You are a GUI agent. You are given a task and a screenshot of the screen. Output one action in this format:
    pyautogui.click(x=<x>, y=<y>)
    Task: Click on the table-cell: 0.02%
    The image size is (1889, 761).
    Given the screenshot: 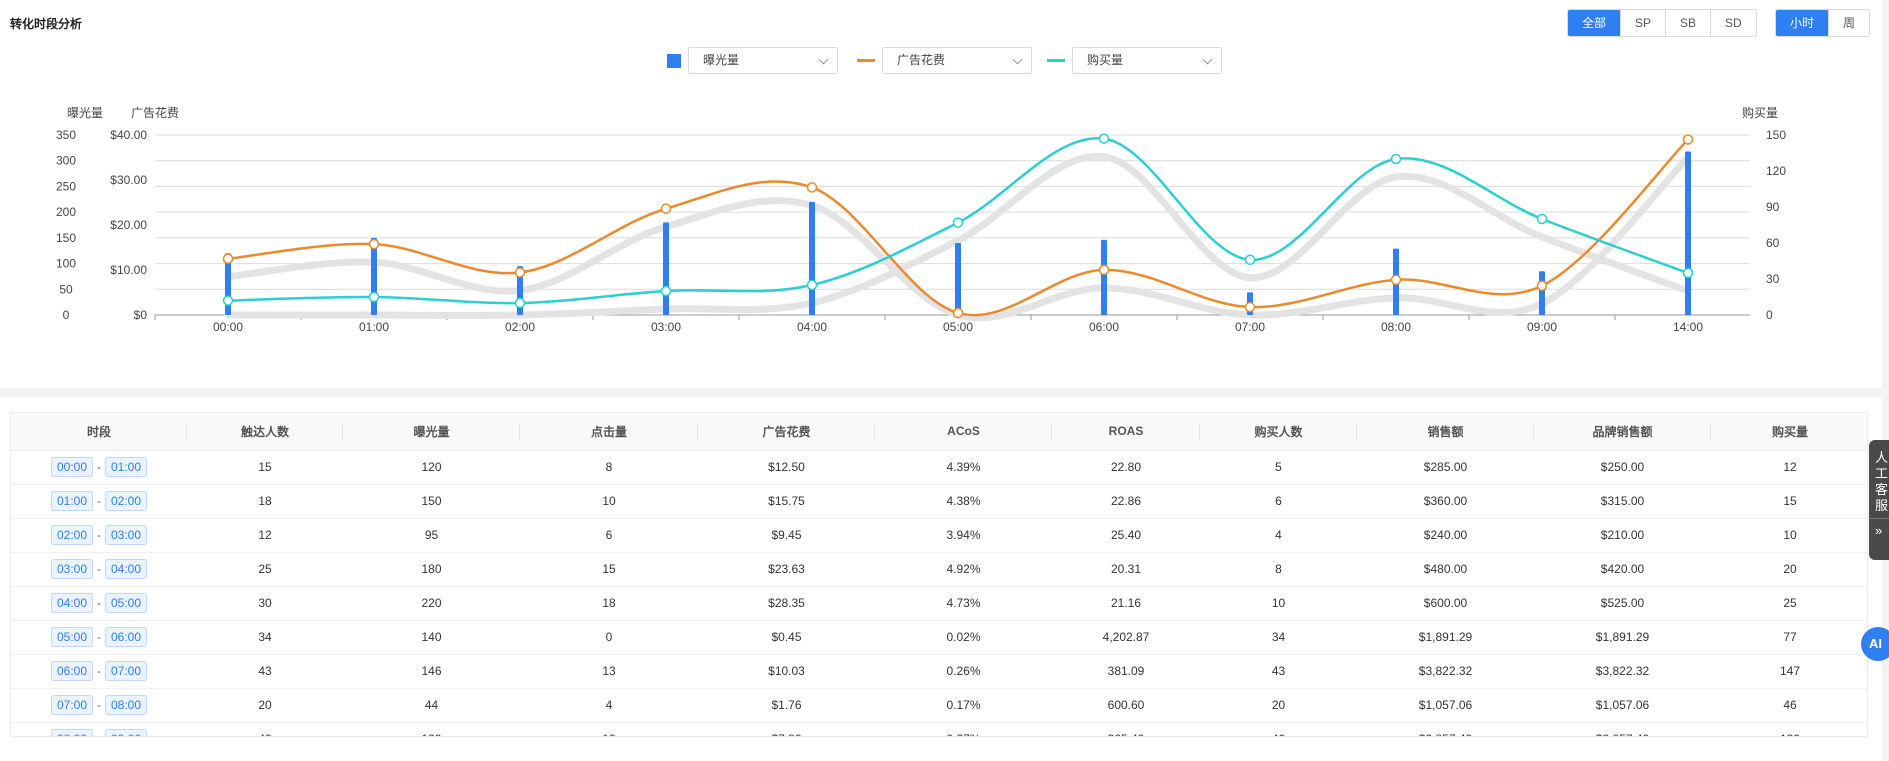 What is the action you would take?
    pyautogui.click(x=963, y=637)
    